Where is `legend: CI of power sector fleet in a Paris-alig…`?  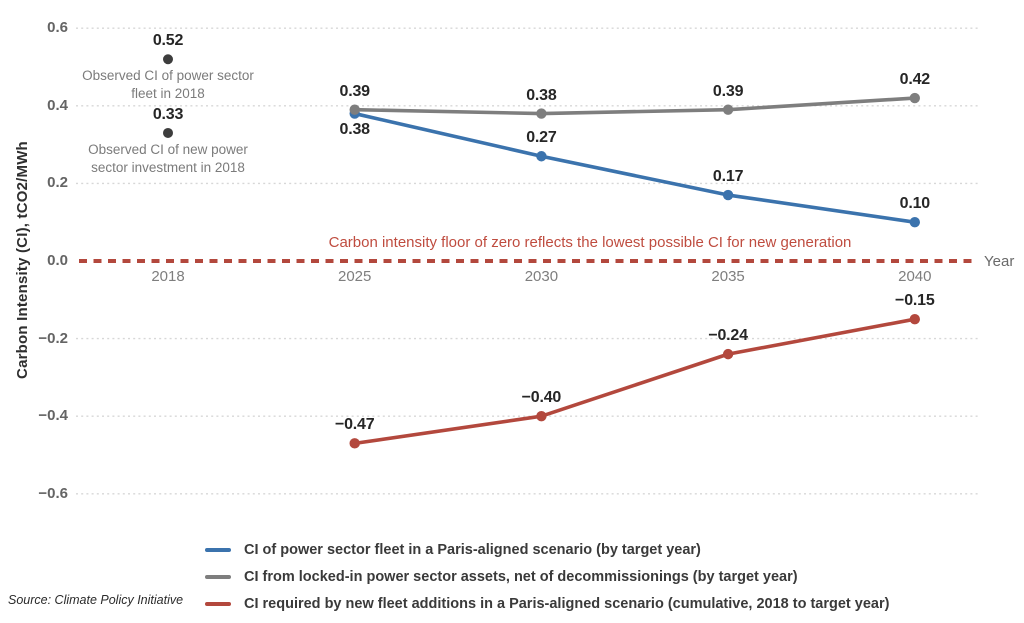
legend: CI of power sector fleet in a Paris-alig… is located at coordinates (547, 580).